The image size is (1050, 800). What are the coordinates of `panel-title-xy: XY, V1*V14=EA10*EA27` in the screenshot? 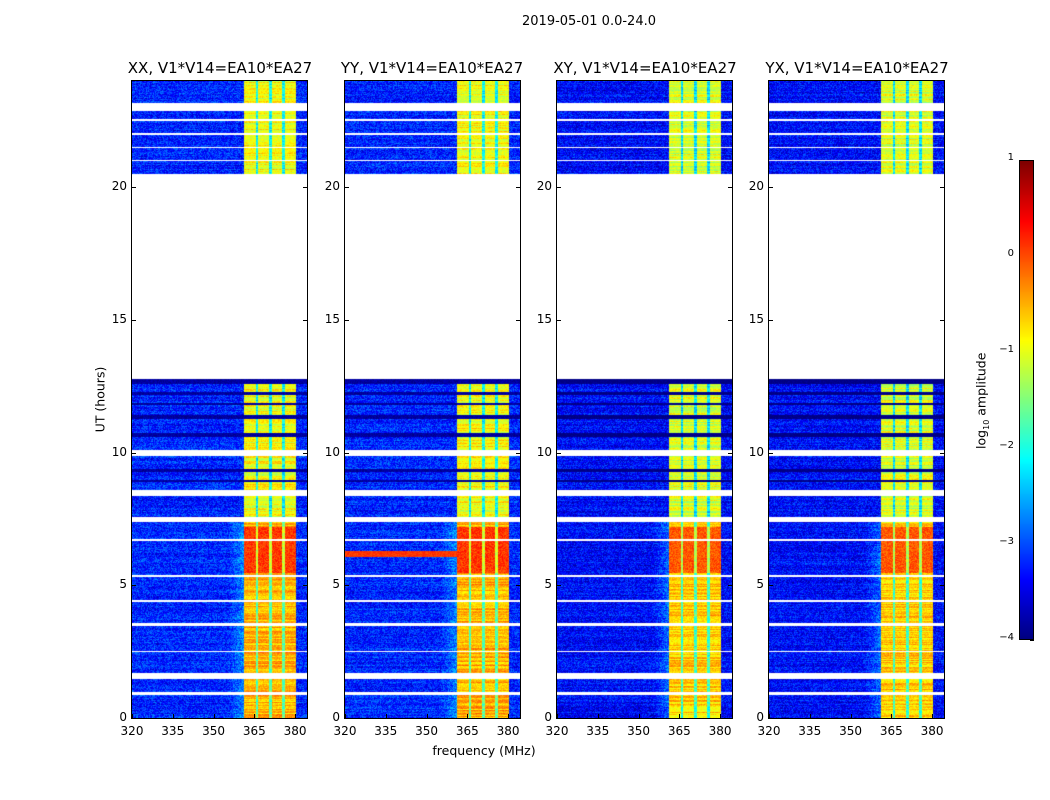 It's located at (645, 68).